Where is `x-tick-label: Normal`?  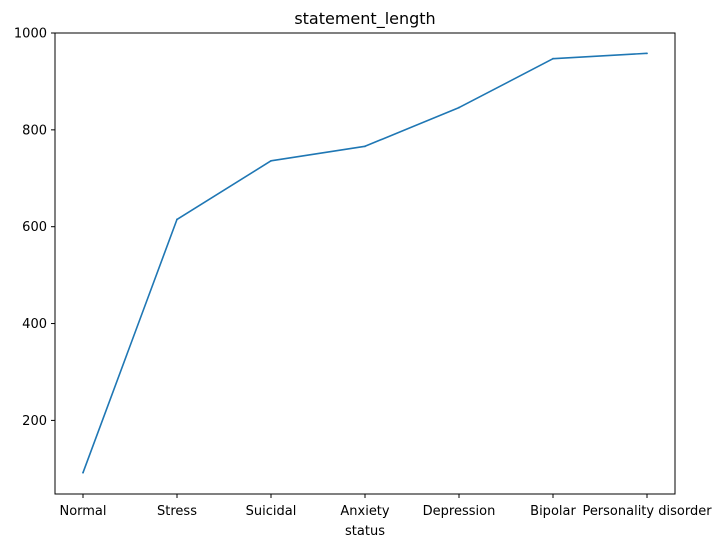 x-tick-label: Normal is located at coordinates (82, 511).